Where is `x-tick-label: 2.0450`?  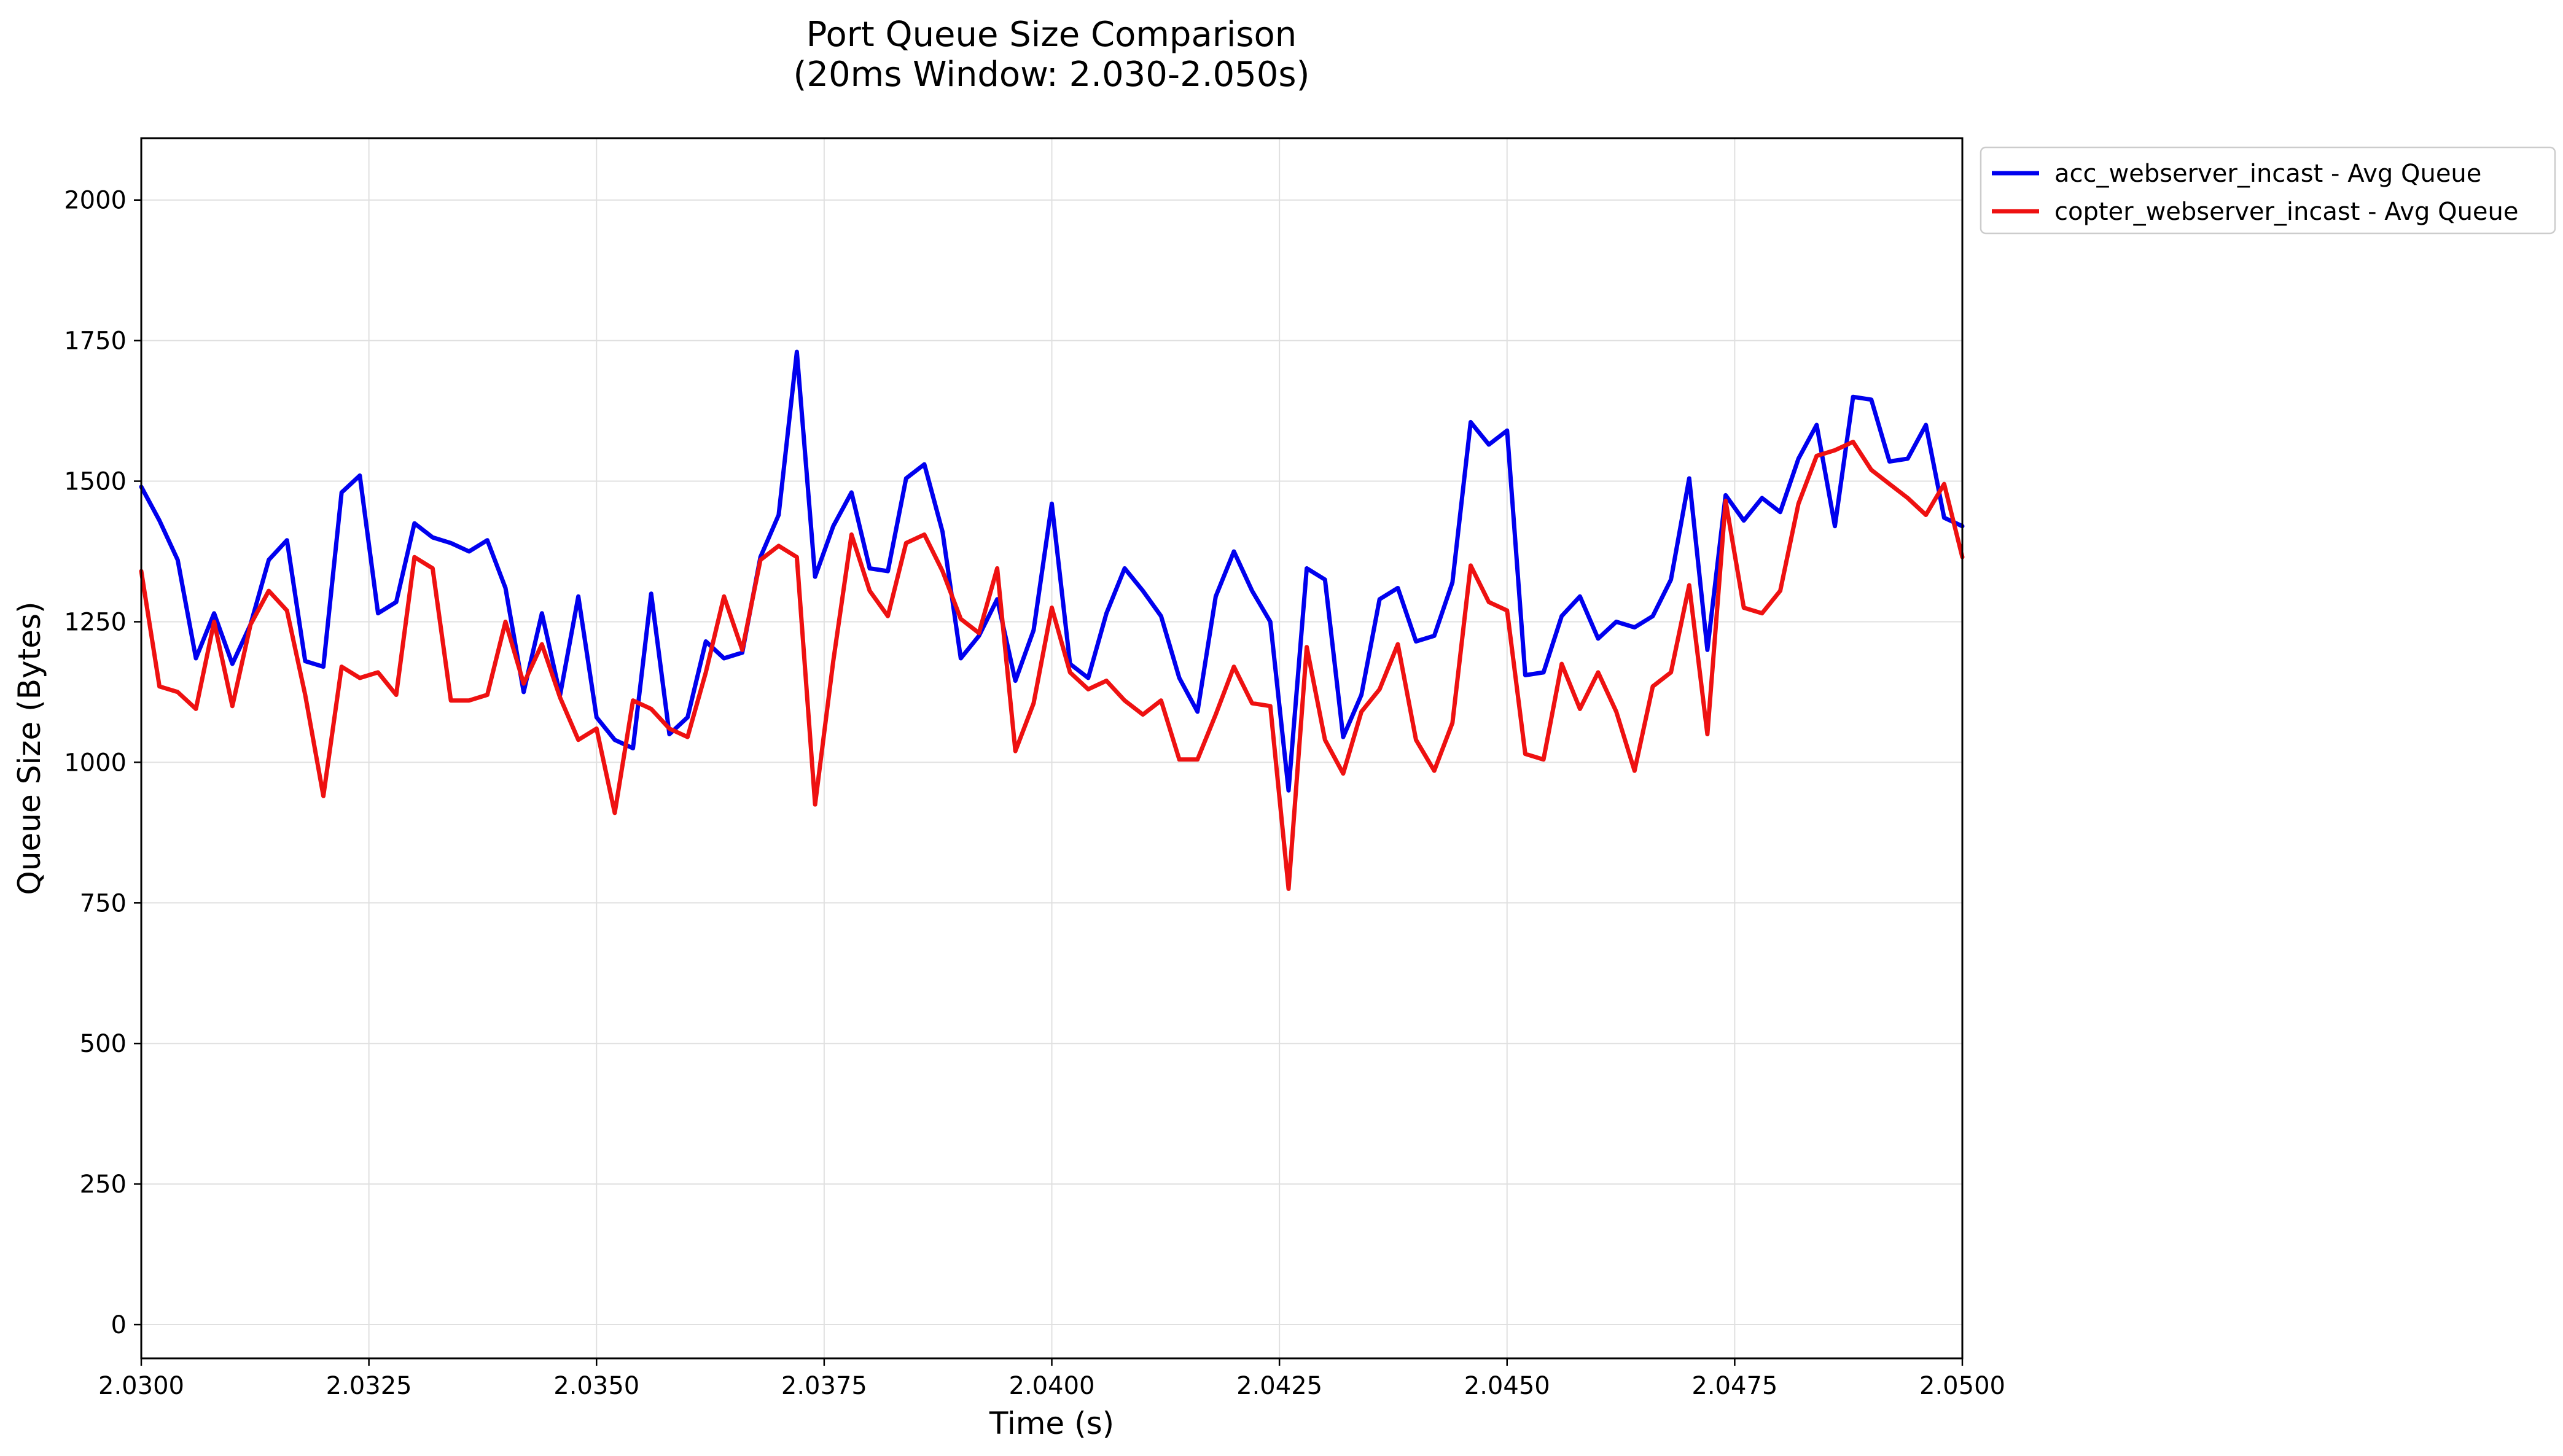
x-tick-label: 2.0450 is located at coordinates (1507, 1386).